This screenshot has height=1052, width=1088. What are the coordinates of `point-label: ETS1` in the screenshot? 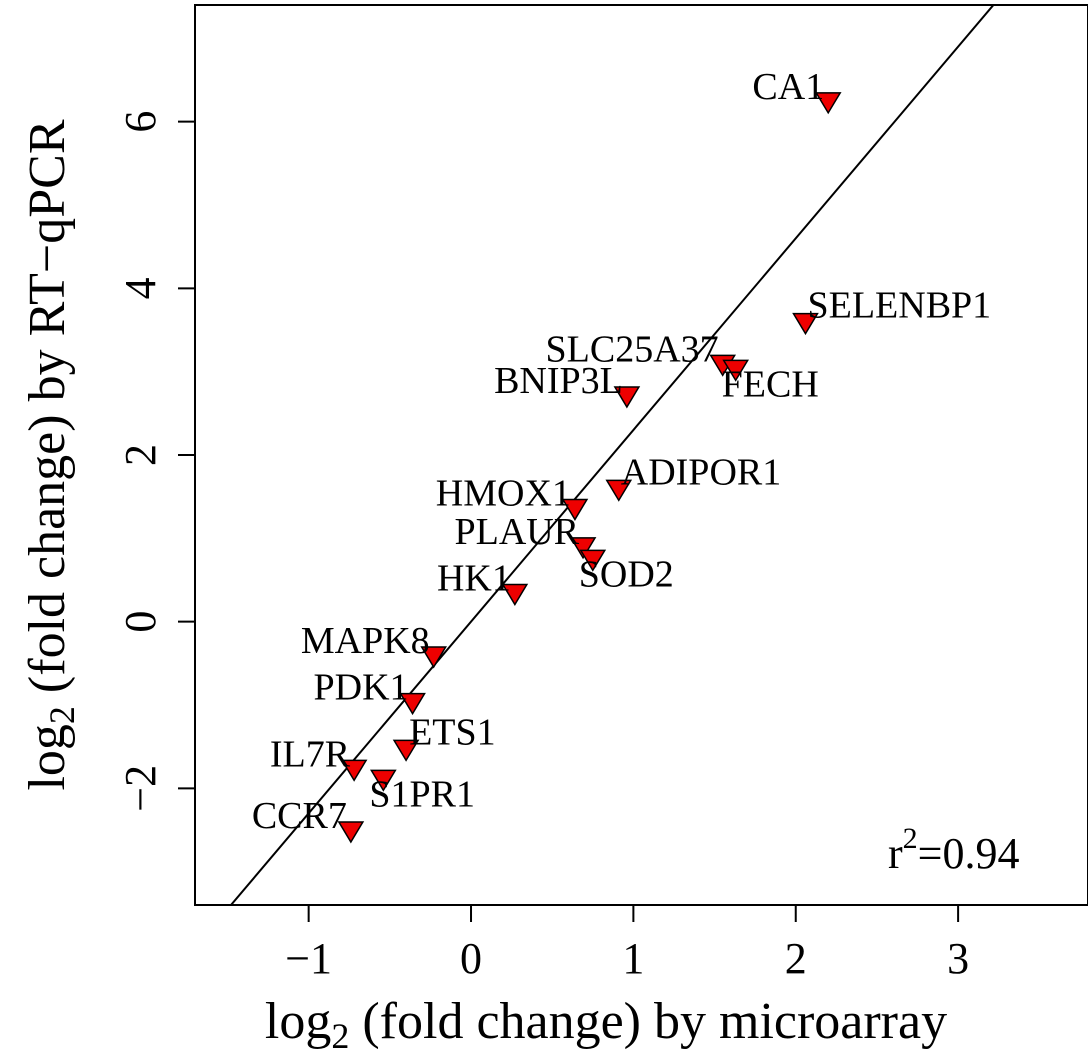 It's located at (452, 732).